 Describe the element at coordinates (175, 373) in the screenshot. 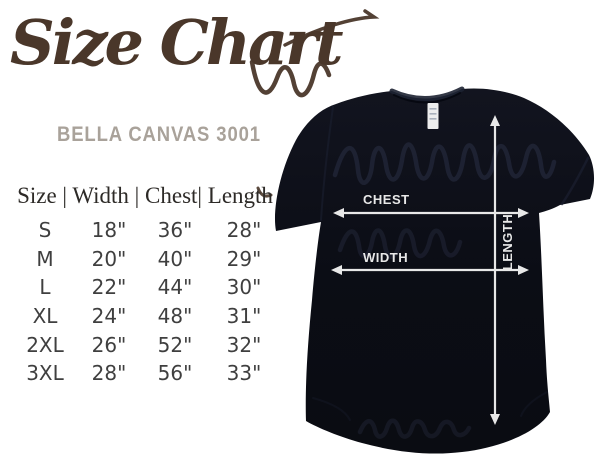

I see `cell-chest: 56"` at that location.